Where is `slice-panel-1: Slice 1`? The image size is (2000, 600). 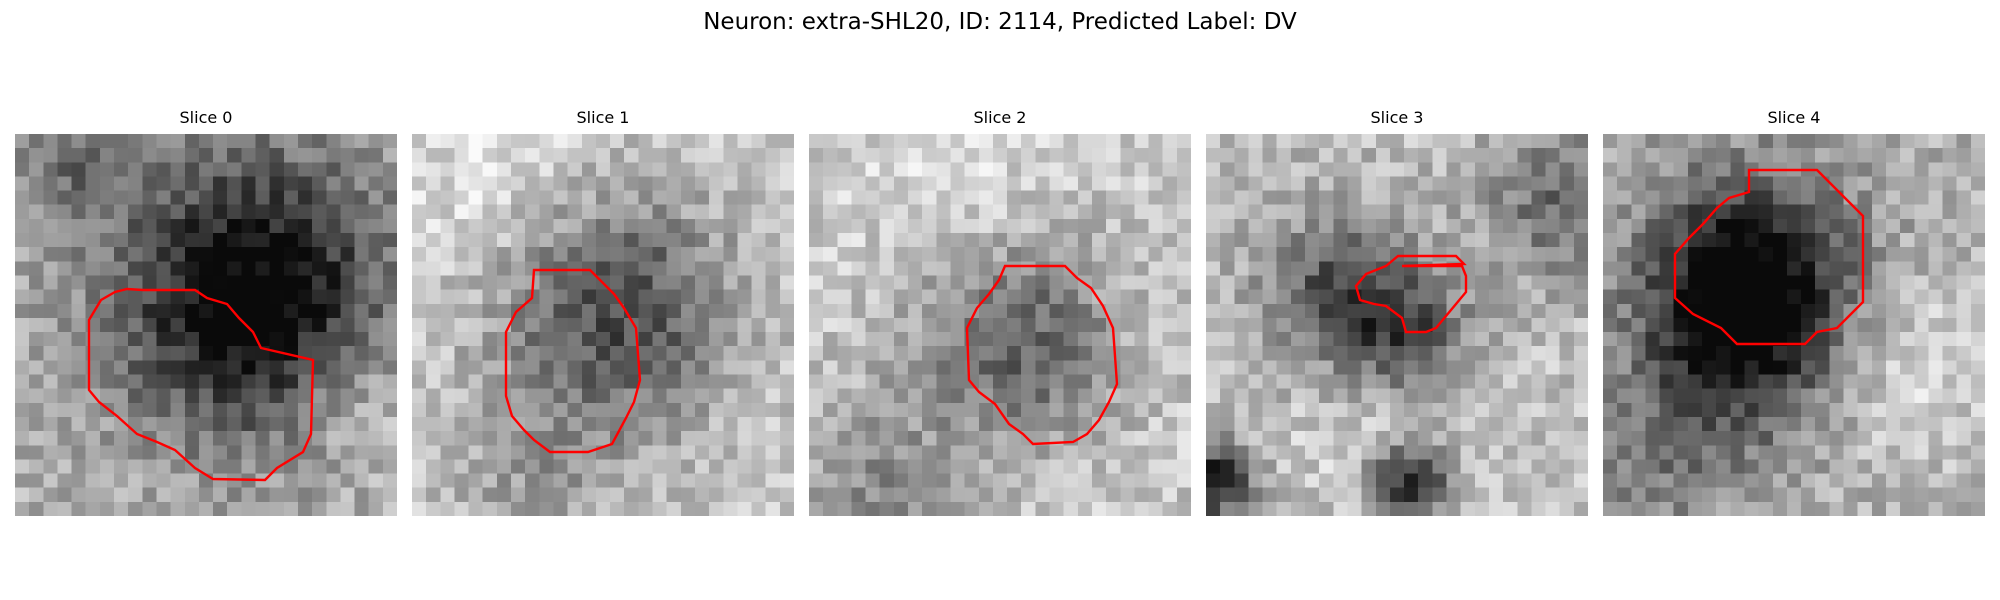
slice-panel-1: Slice 1 is located at coordinates (603, 312).